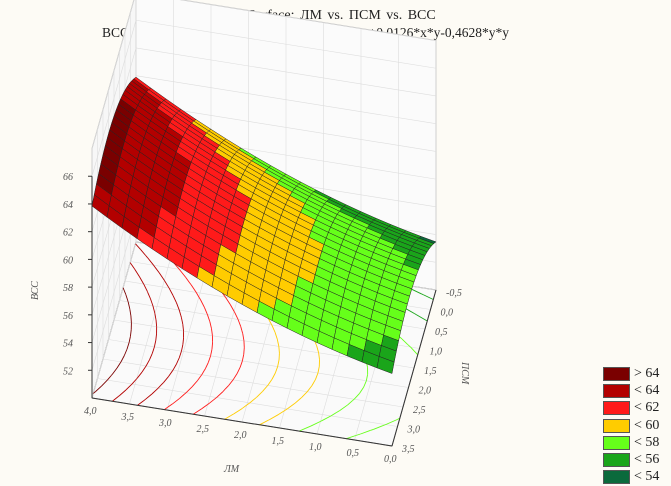 This screenshot has width=671, height=486. Describe the element at coordinates (68, 344) in the screenshot. I see `z-tick-label: 54` at that location.